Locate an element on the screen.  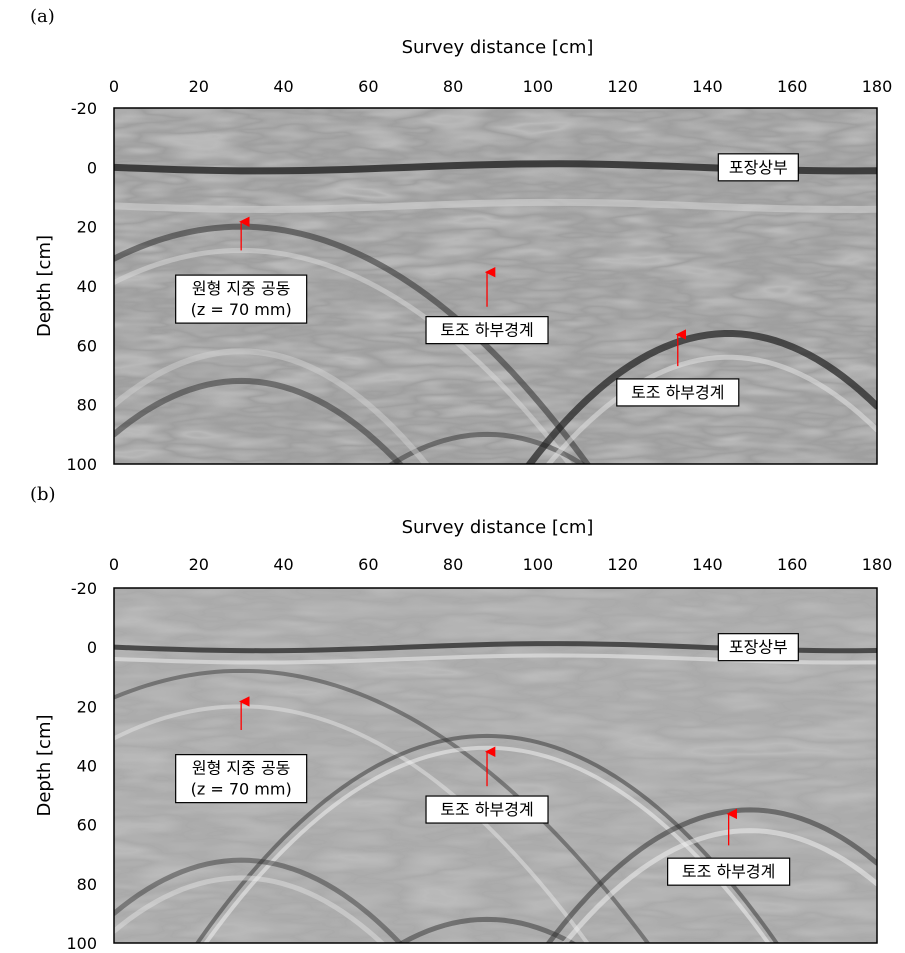
panel-label: (a) is located at coordinates (42, 16).